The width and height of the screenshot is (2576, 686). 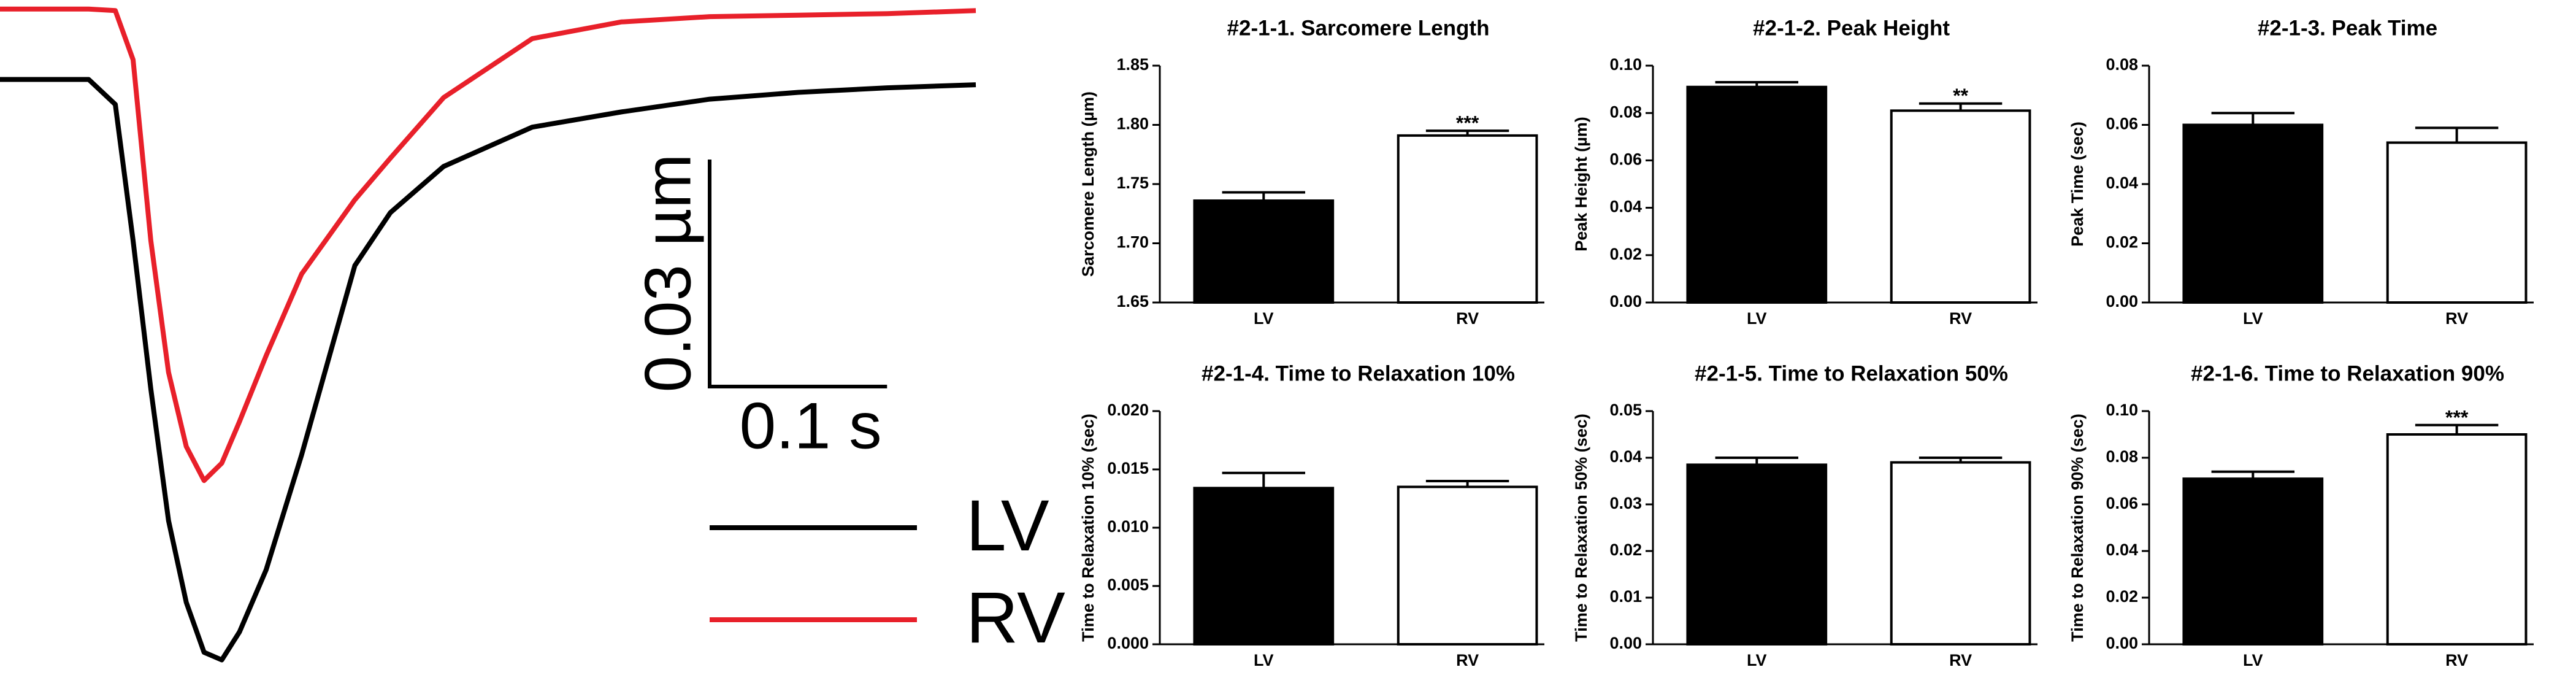 I want to click on y-axis-label: Sarcomere Length (µm), so click(x=1088, y=184).